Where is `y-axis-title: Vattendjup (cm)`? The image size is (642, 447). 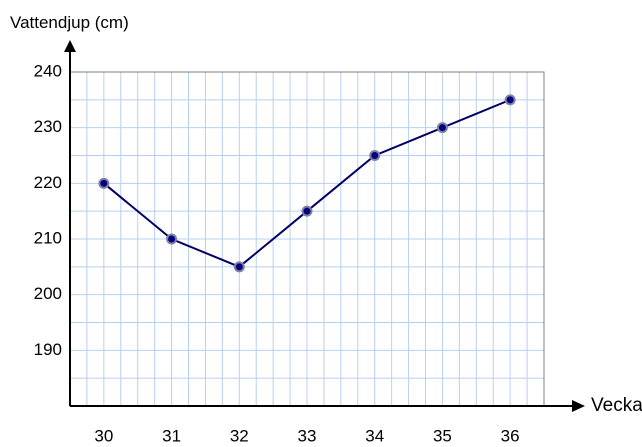 y-axis-title: Vattendjup (cm) is located at coordinates (69, 22).